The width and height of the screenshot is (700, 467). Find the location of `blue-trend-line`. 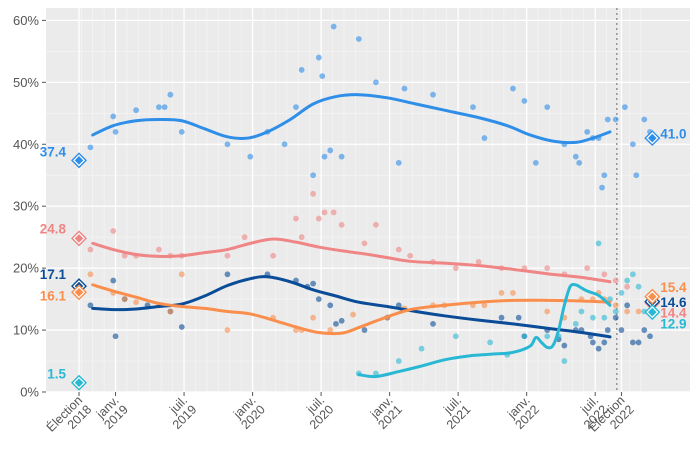

blue-trend-line is located at coordinates (351, 119).